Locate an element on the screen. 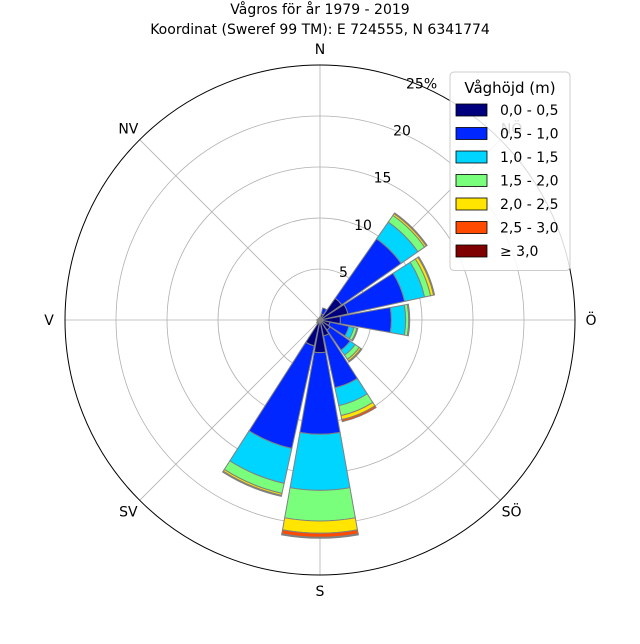  direction-label: Ö is located at coordinates (590, 320).